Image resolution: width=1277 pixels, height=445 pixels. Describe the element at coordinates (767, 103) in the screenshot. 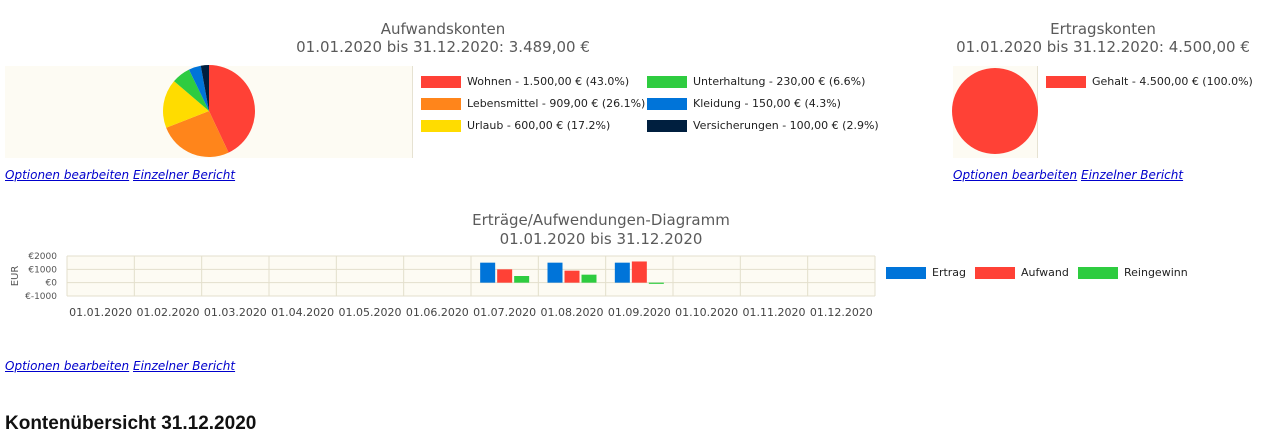

I see `legend-label: Kleidung - 150,00 € (4.3%)` at that location.